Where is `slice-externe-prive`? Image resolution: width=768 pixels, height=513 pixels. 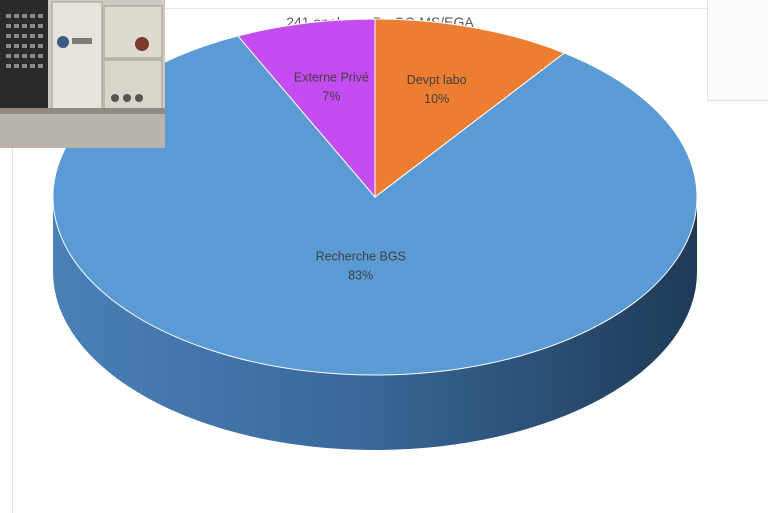
slice-externe-prive is located at coordinates (306, 108).